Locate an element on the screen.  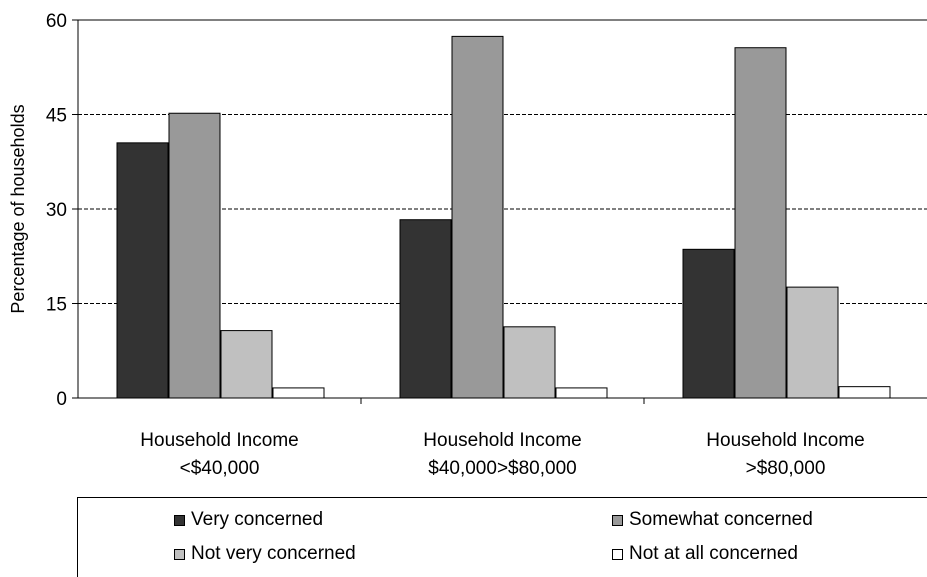
y-tick-label: 60 is located at coordinates (56, 21).